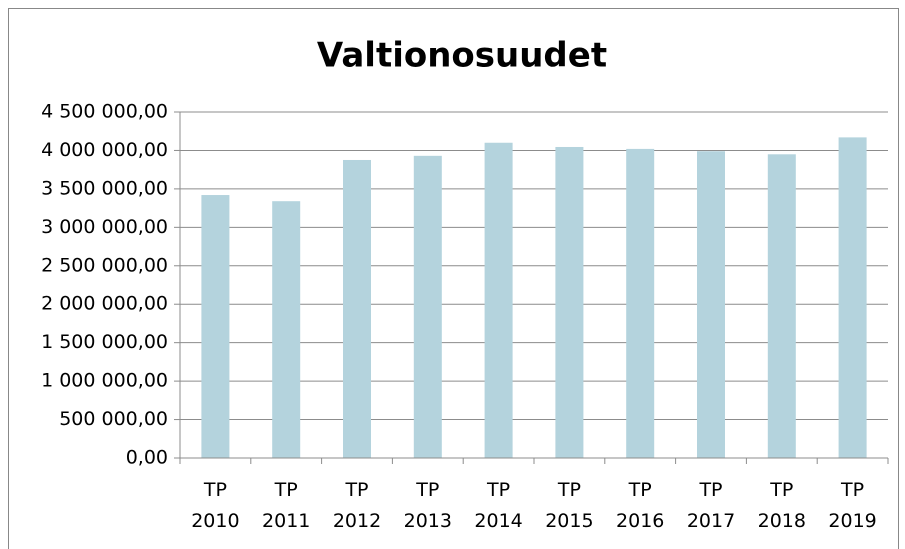  Describe the element at coordinates (104, 227) in the screenshot. I see `y-tick-label: 3 000 000,00` at that location.